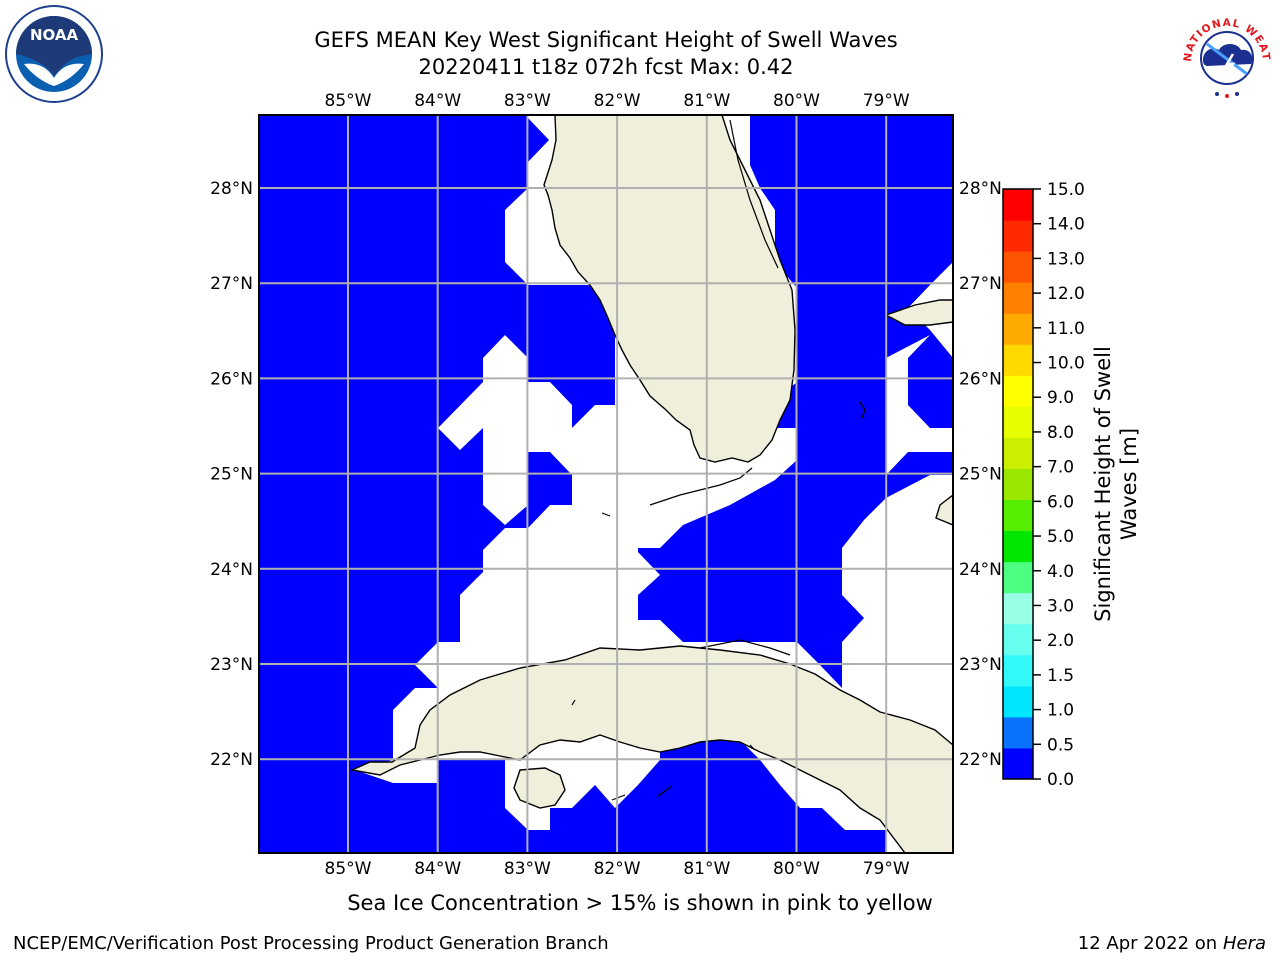 This screenshot has height=960, width=1280. I want to click on colorbar-tick-label: 2.0, so click(1060, 641).